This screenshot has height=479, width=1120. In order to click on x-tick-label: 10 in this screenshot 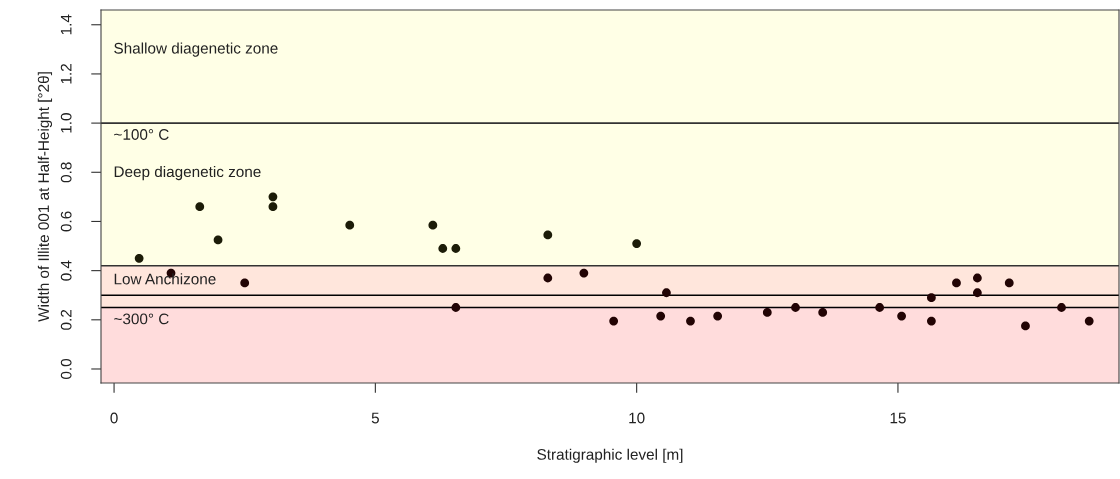, I will do `click(637, 418)`.